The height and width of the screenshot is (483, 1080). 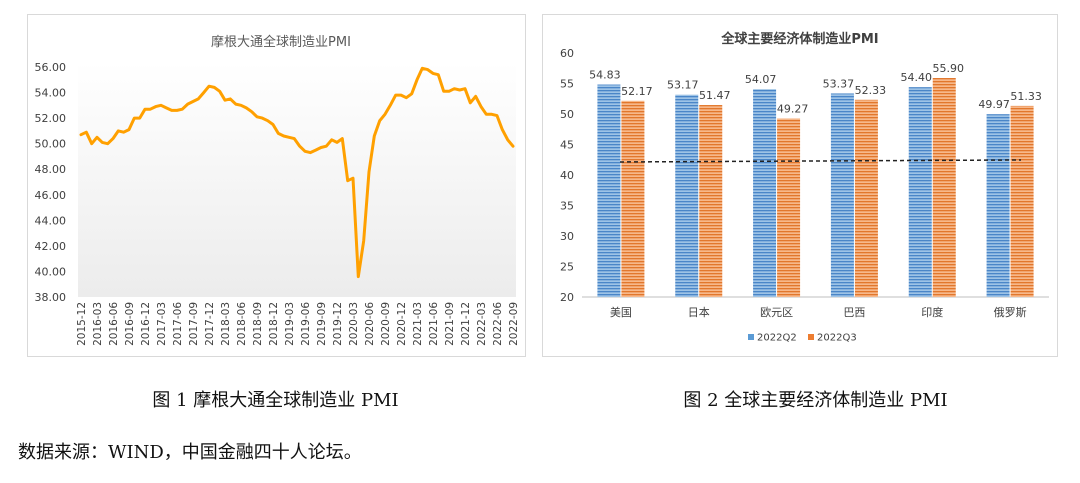 What do you see at coordinates (567, 145) in the screenshot?
I see `y-tick-label: 45` at bounding box center [567, 145].